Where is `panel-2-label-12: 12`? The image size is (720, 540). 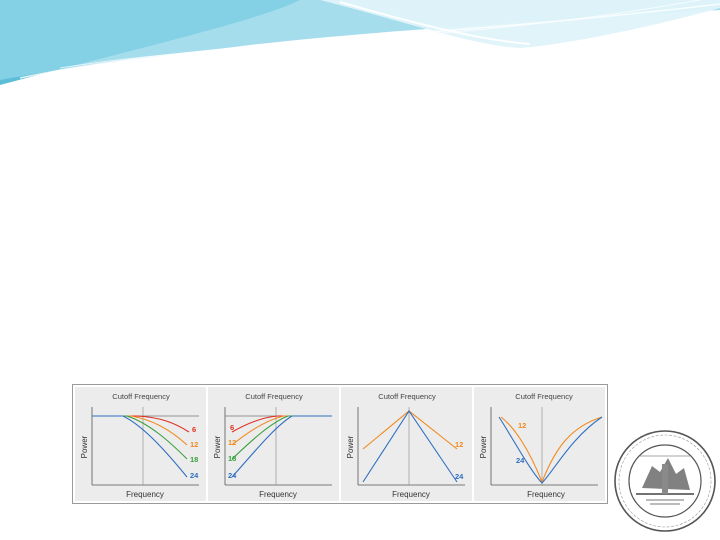
panel-2-label-12: 12 is located at coordinates (232, 442).